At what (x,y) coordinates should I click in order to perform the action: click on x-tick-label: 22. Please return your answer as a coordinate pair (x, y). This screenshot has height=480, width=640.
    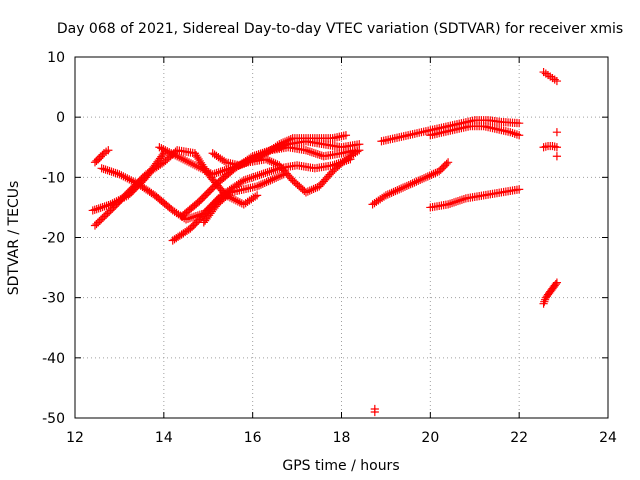
    Looking at the image, I should click on (519, 438).